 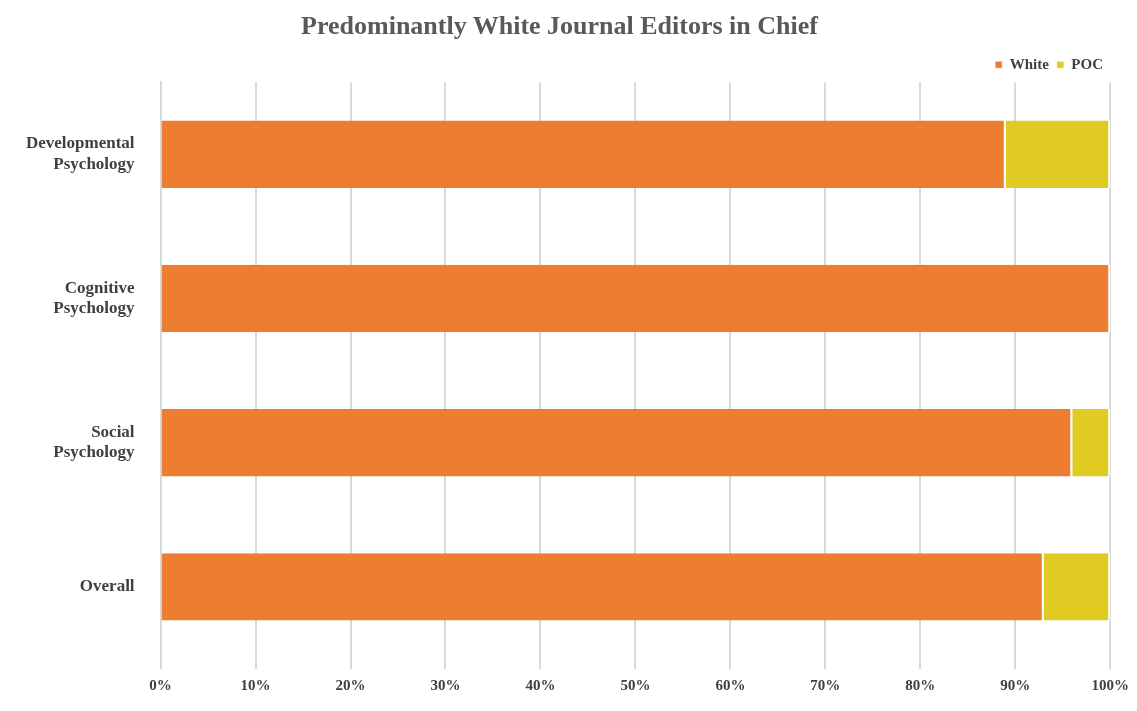 What do you see at coordinates (94, 441) in the screenshot?
I see `y-tick-label: Social Psychology` at bounding box center [94, 441].